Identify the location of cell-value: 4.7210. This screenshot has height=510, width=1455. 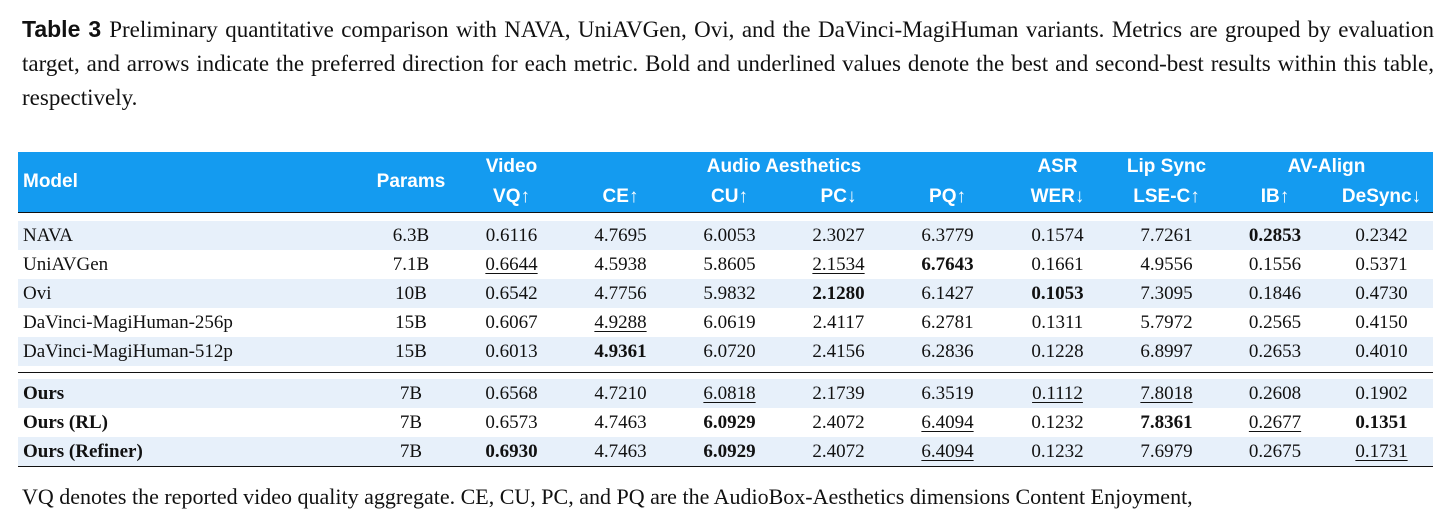
(620, 393).